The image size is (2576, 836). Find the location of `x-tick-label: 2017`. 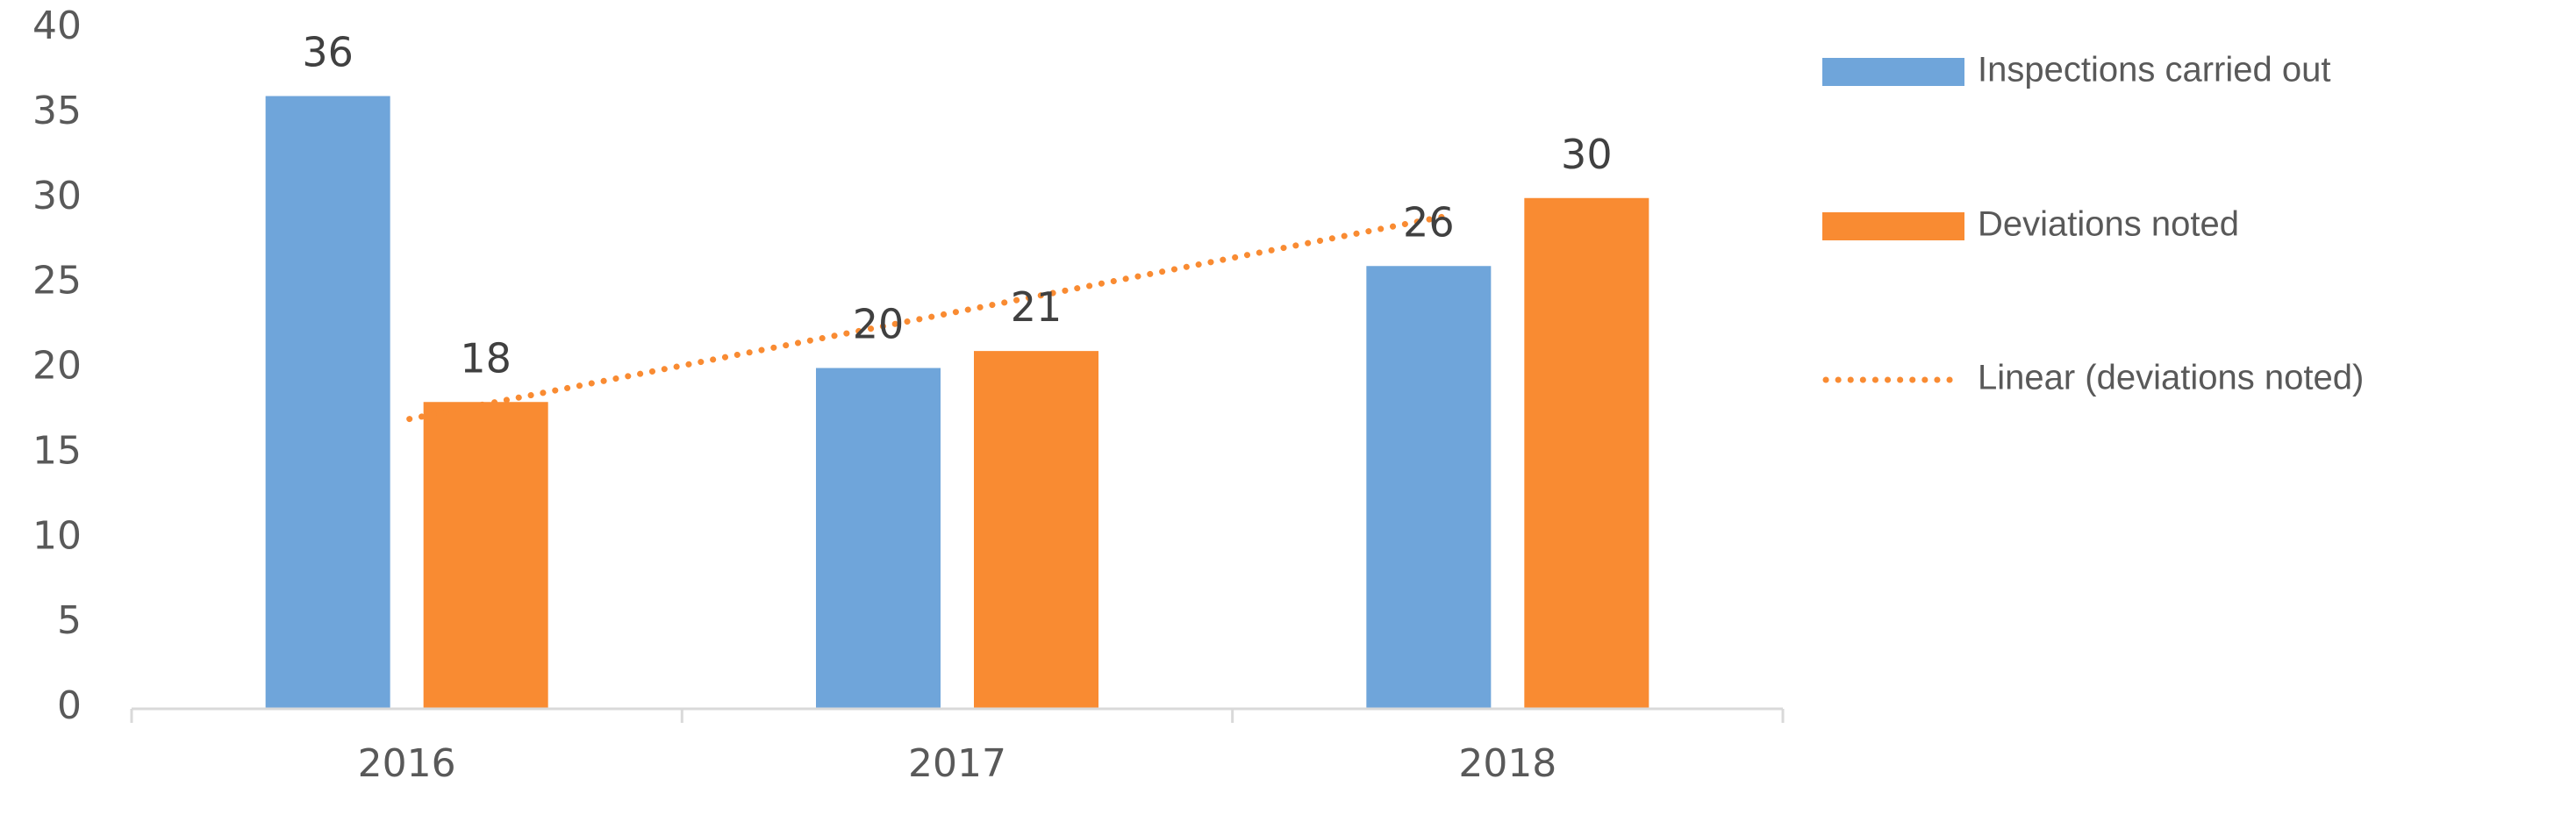

x-tick-label: 2017 is located at coordinates (957, 763).